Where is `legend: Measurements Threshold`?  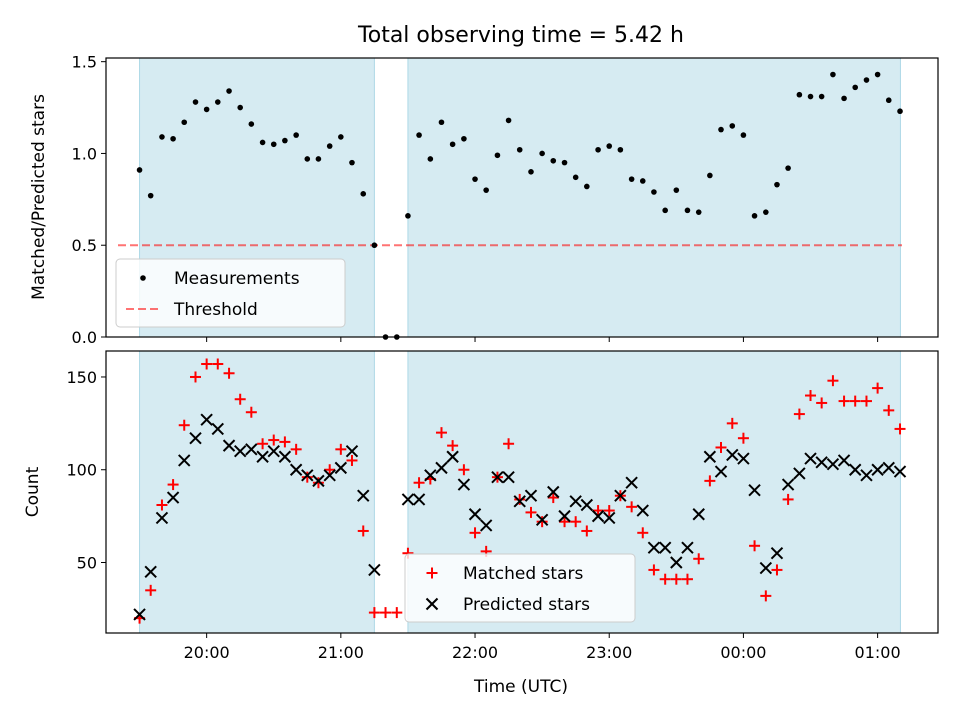
legend: Measurements Threshold is located at coordinates (230, 293).